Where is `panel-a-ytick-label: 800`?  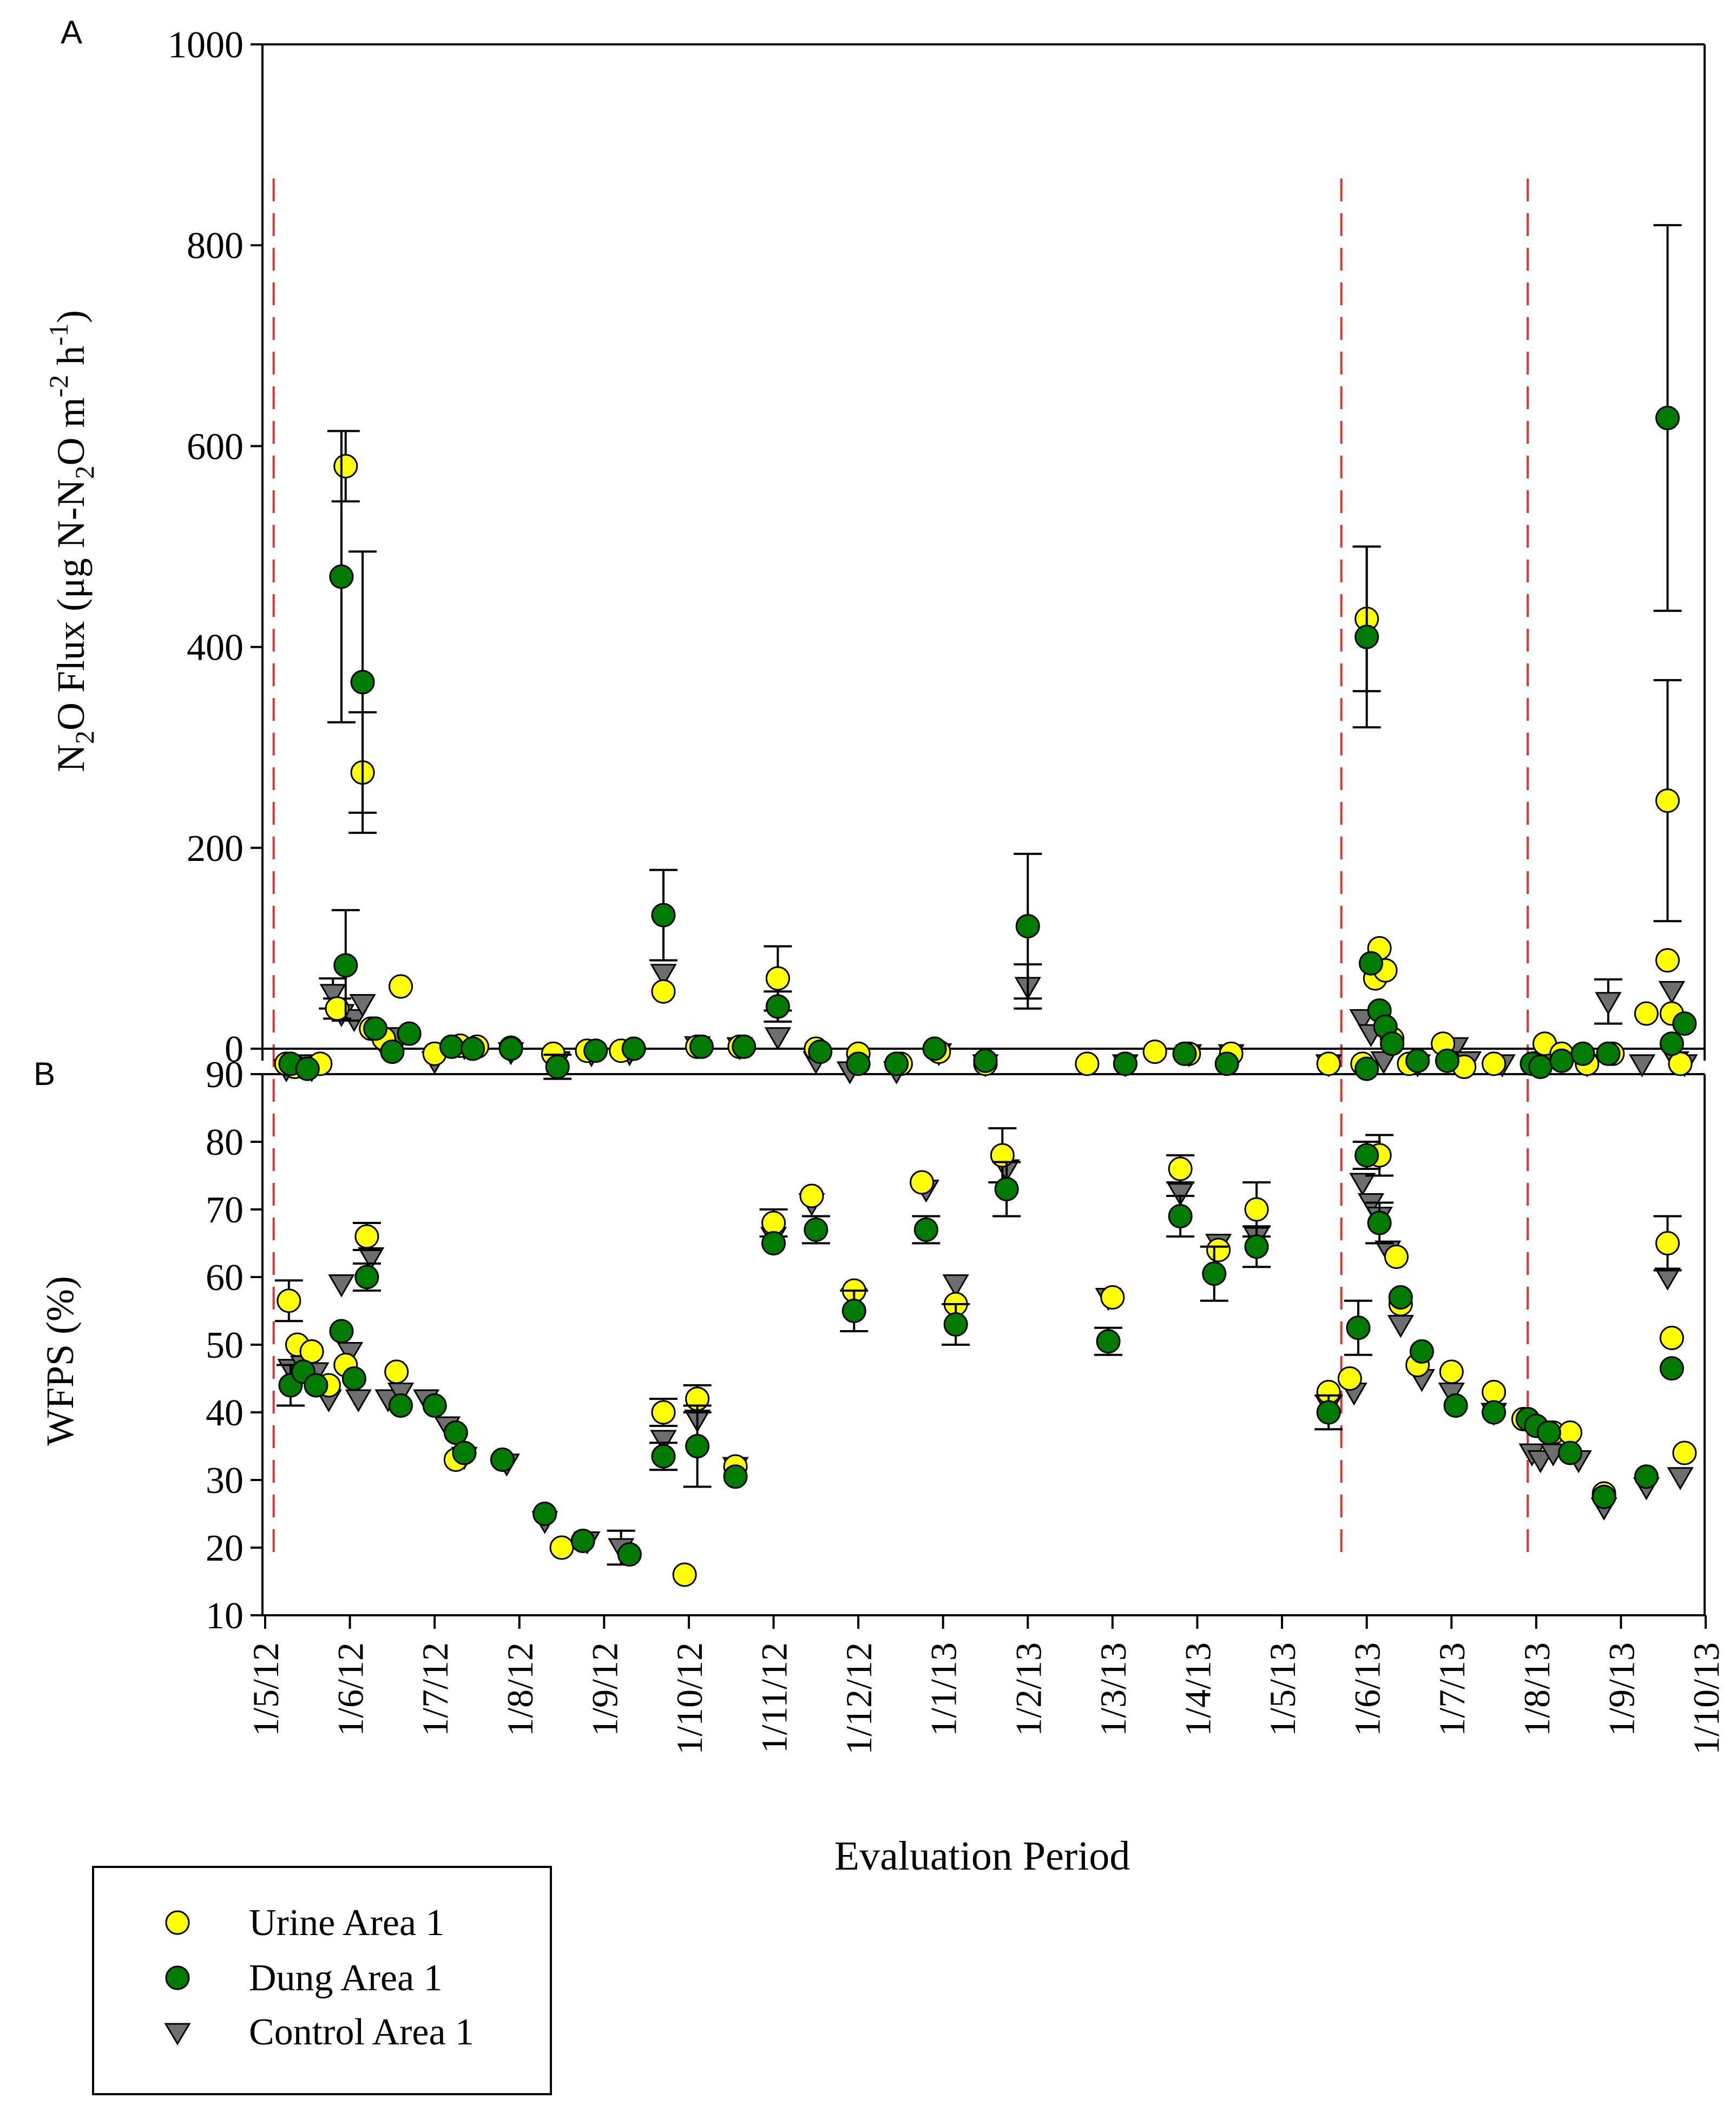 panel-a-ytick-label: 800 is located at coordinates (216, 246).